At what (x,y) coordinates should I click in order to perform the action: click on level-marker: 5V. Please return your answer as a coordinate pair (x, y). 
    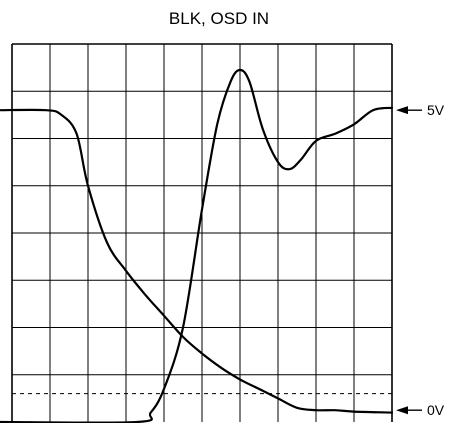
    Looking at the image, I should click on (420, 110).